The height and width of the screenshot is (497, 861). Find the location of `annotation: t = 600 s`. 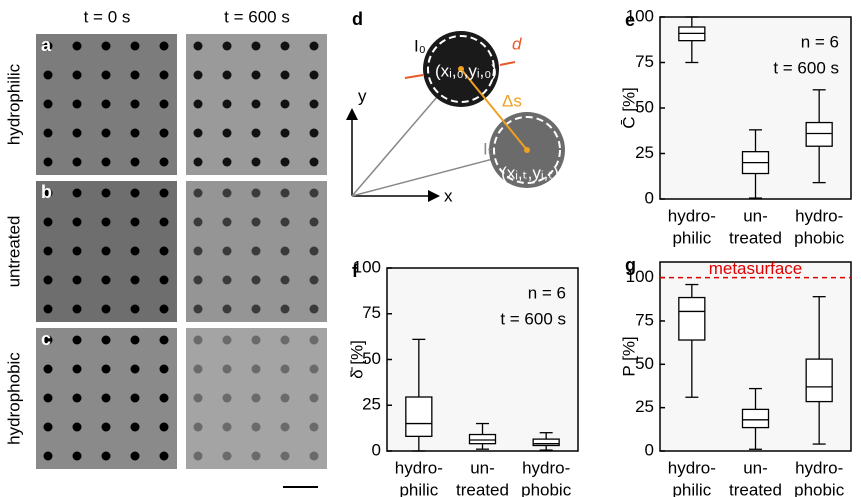

annotation: t = 600 s is located at coordinates (533, 318).